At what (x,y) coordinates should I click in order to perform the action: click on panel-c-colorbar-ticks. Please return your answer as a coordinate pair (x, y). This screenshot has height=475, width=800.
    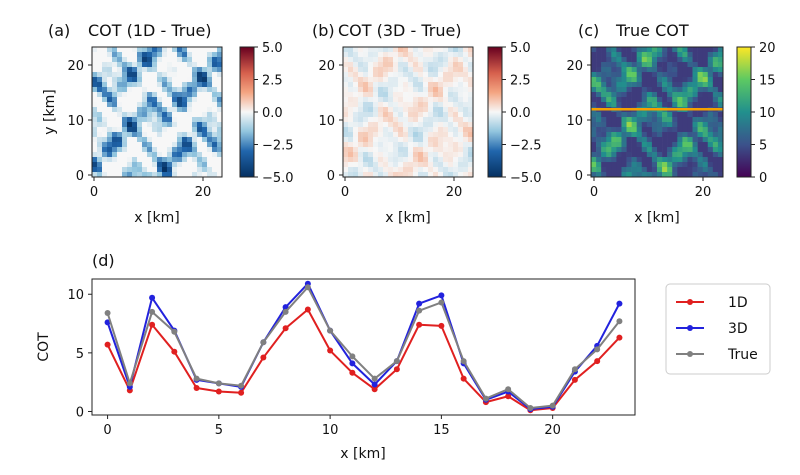
    Looking at the image, I should click on (753, 112).